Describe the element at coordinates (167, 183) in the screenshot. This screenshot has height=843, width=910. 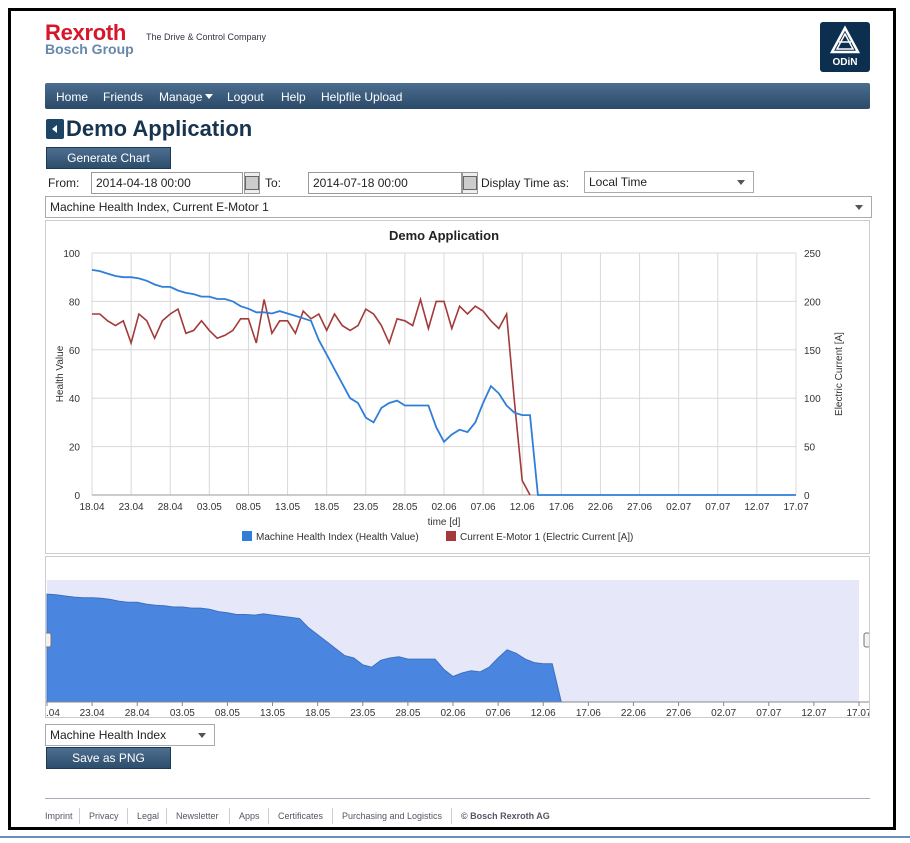
I see `from-date-input: 2014-04-18 00:00` at that location.